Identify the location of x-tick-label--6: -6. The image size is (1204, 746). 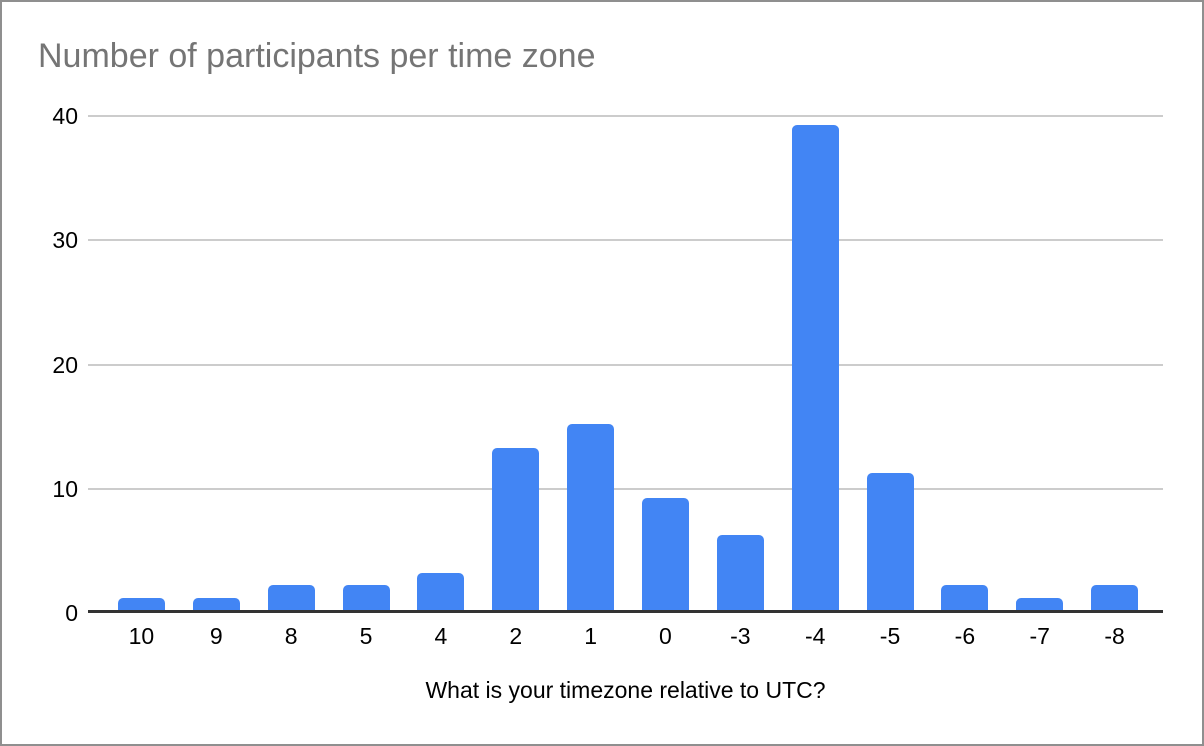
(965, 636).